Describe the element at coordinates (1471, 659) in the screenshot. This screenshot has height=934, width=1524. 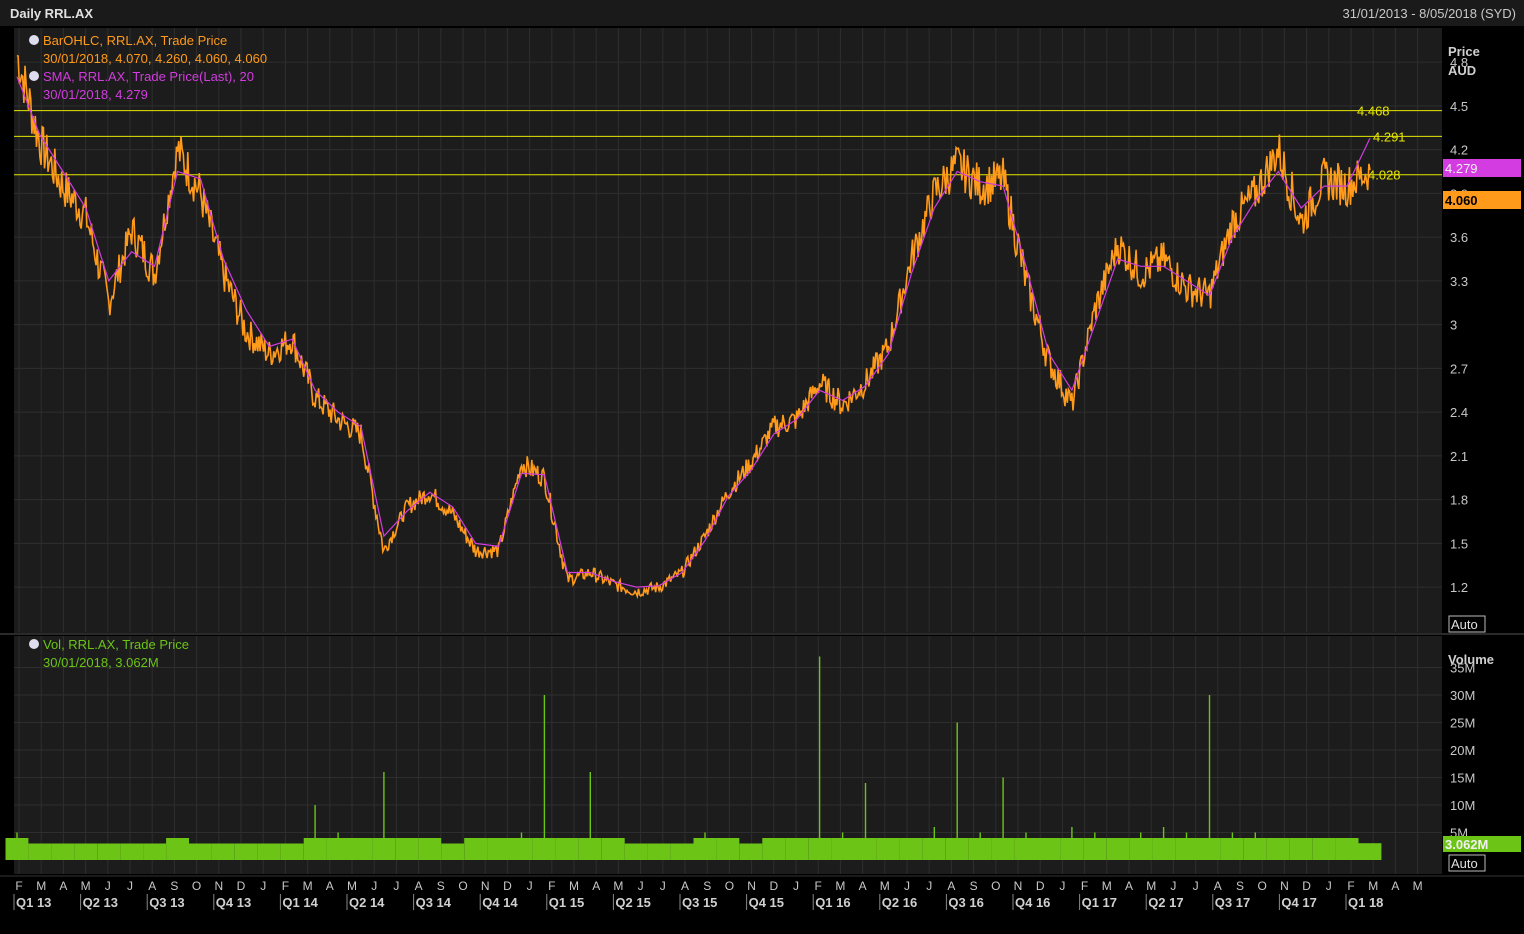
I see `volume-axis-title: Volume` at that location.